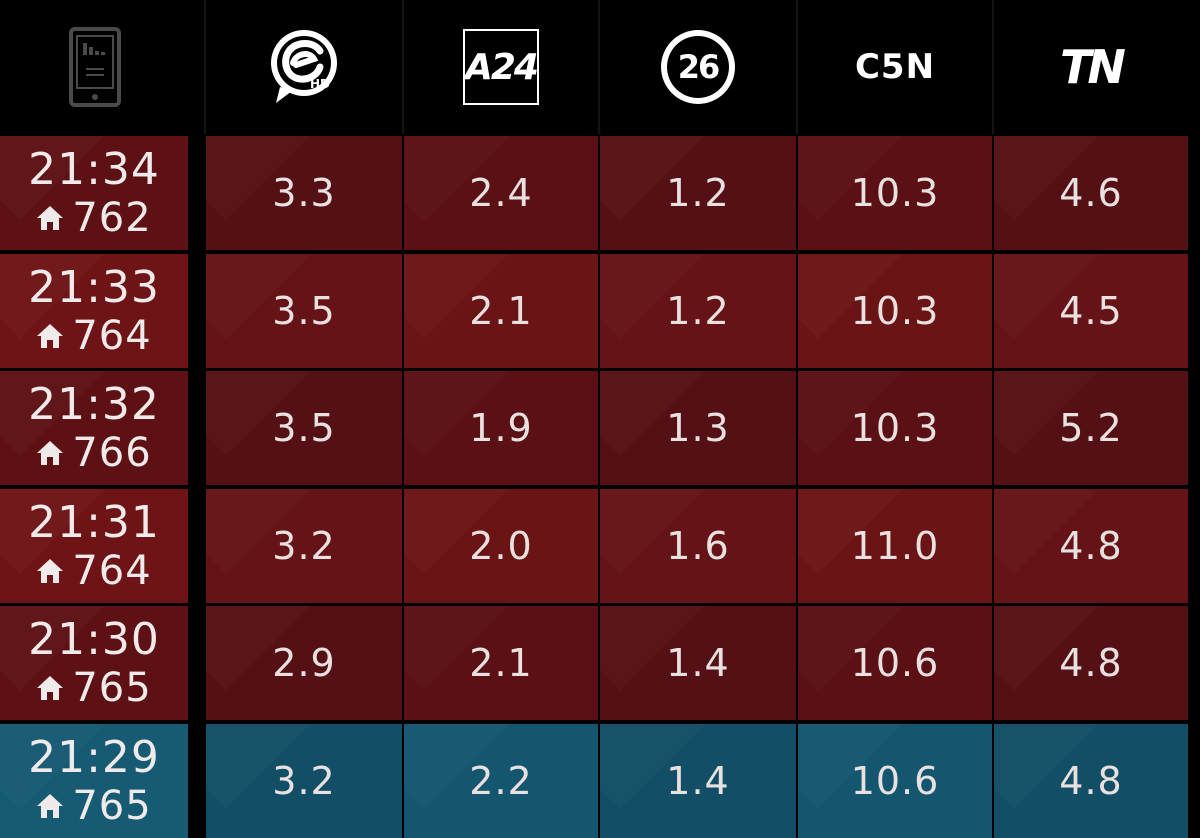 Image resolution: width=1200 pixels, height=838 pixels. I want to click on rating-value: 2.2, so click(501, 780).